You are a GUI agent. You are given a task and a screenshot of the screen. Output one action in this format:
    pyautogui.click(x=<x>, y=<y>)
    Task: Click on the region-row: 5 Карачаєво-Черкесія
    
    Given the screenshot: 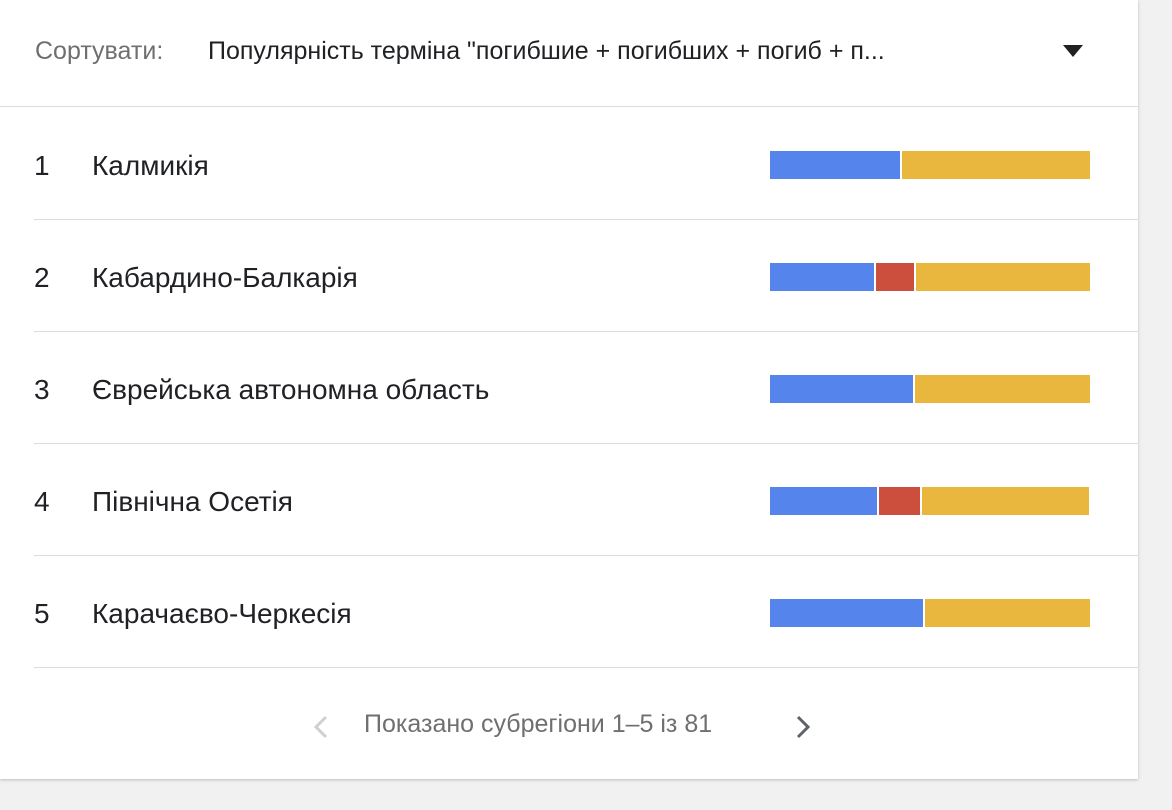 What is the action you would take?
    pyautogui.click(x=586, y=612)
    